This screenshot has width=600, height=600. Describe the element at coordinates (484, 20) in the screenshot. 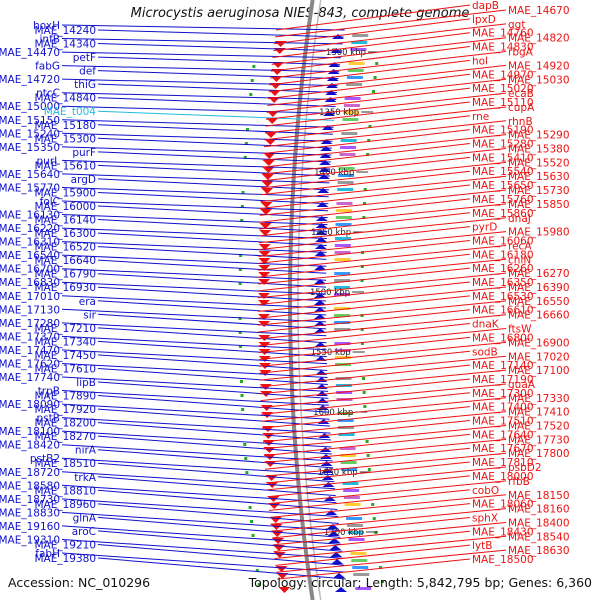

I see `gene-label: lpxD` at that location.